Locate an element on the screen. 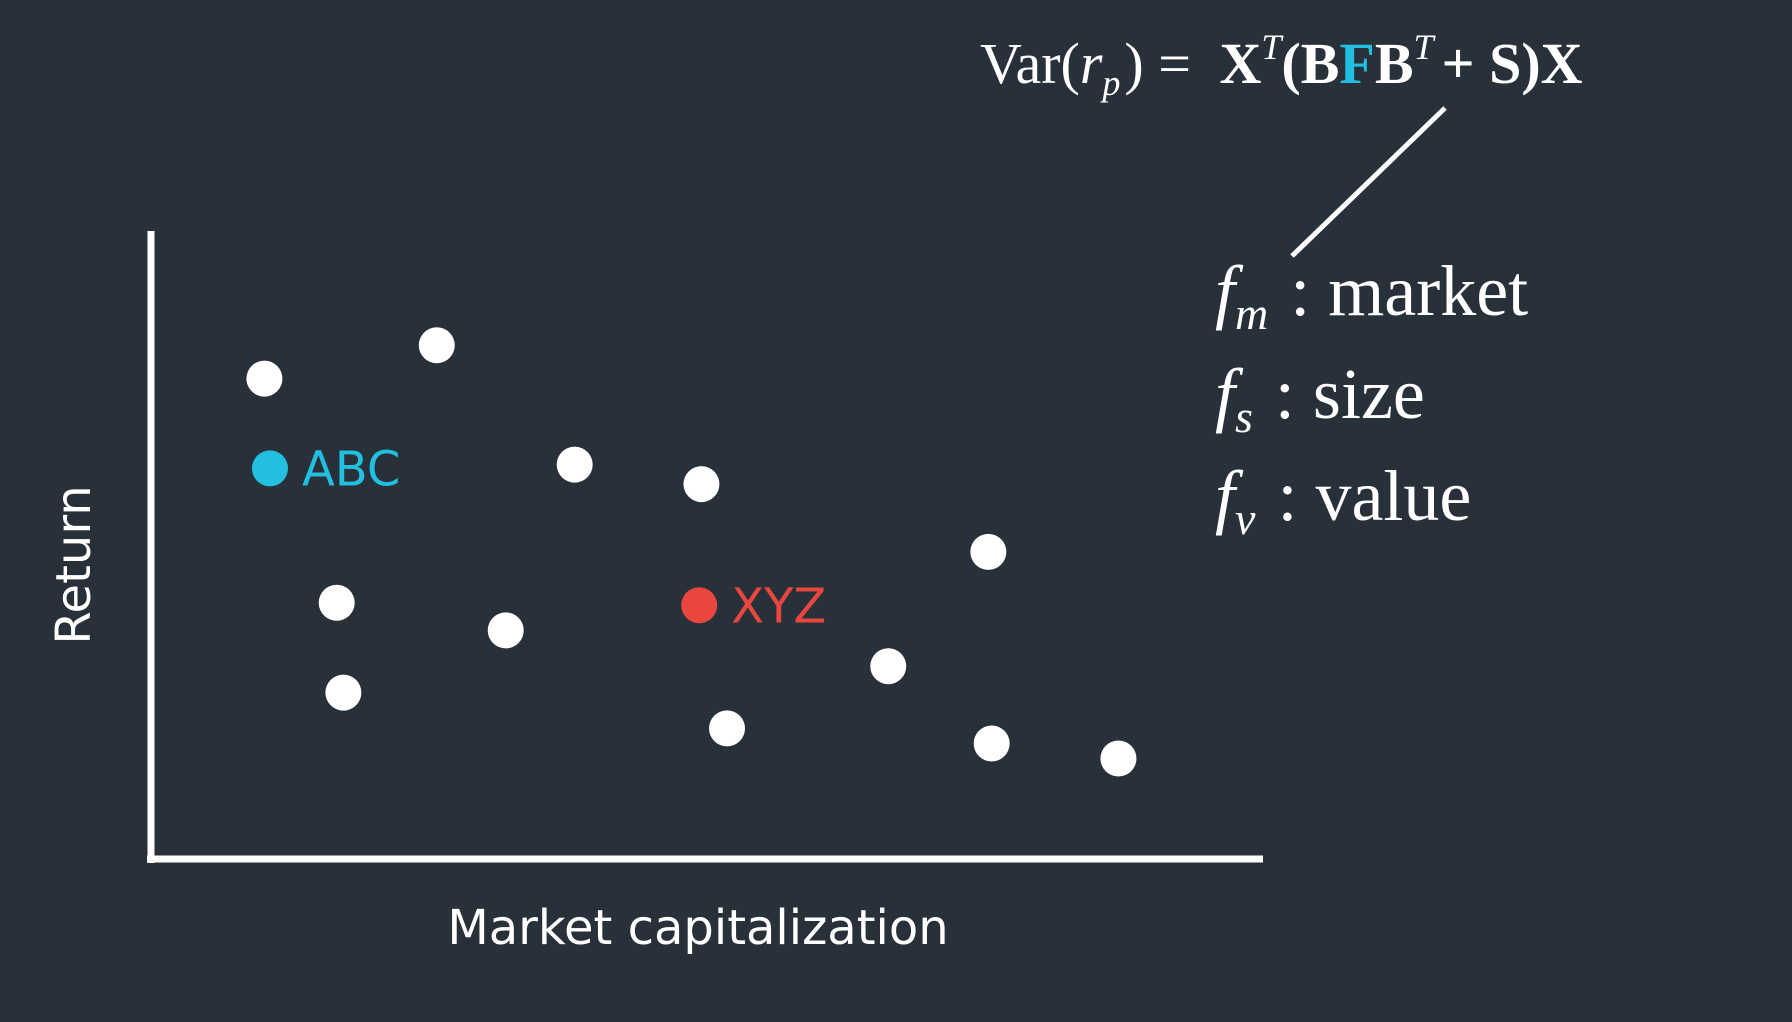 The height and width of the screenshot is (1022, 1792). formula-open-b: (B is located at coordinates (1310, 63).